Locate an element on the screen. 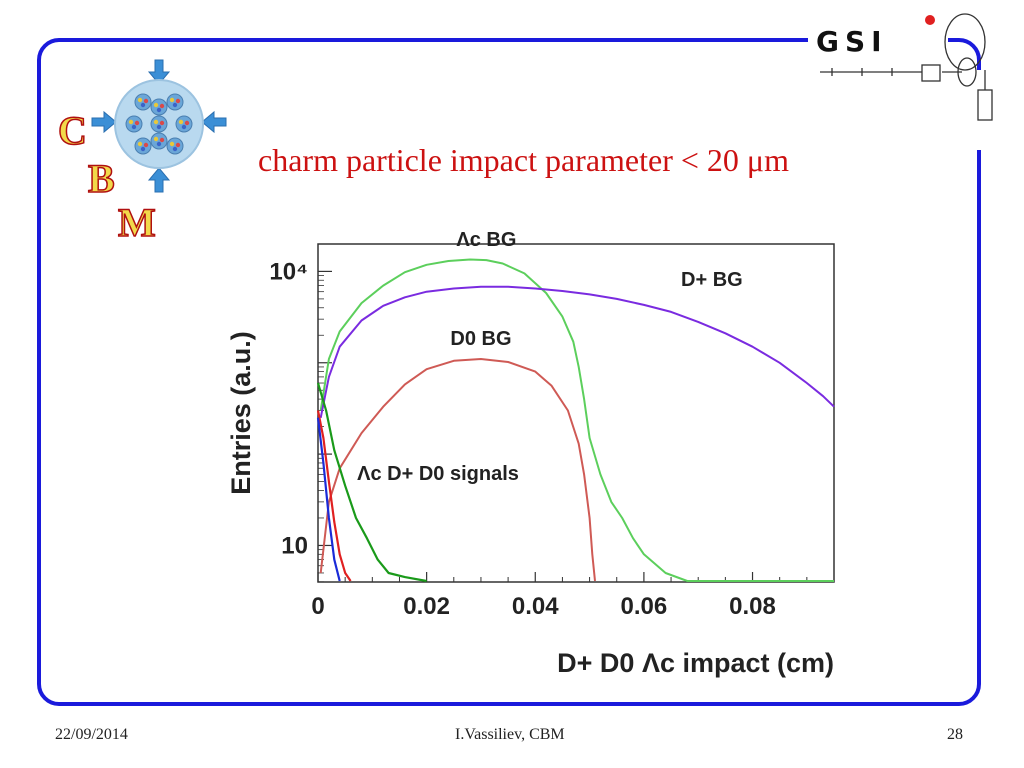 The height and width of the screenshot is (768, 1024). y-tick-label: 10⁴ is located at coordinates (288, 271).